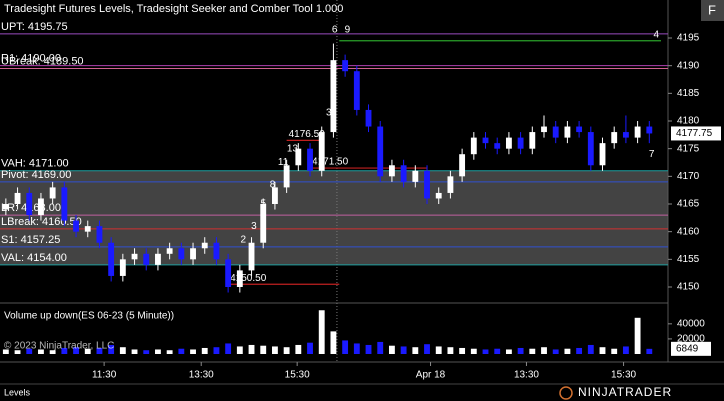  I want to click on last-price-box, so click(696, 133).